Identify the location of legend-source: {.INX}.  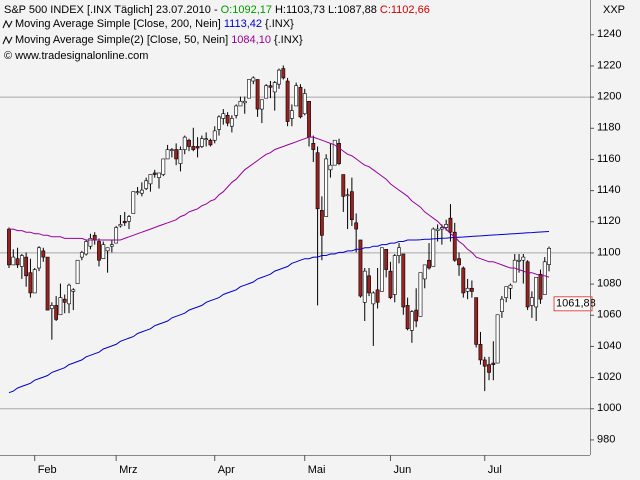
(279, 24).